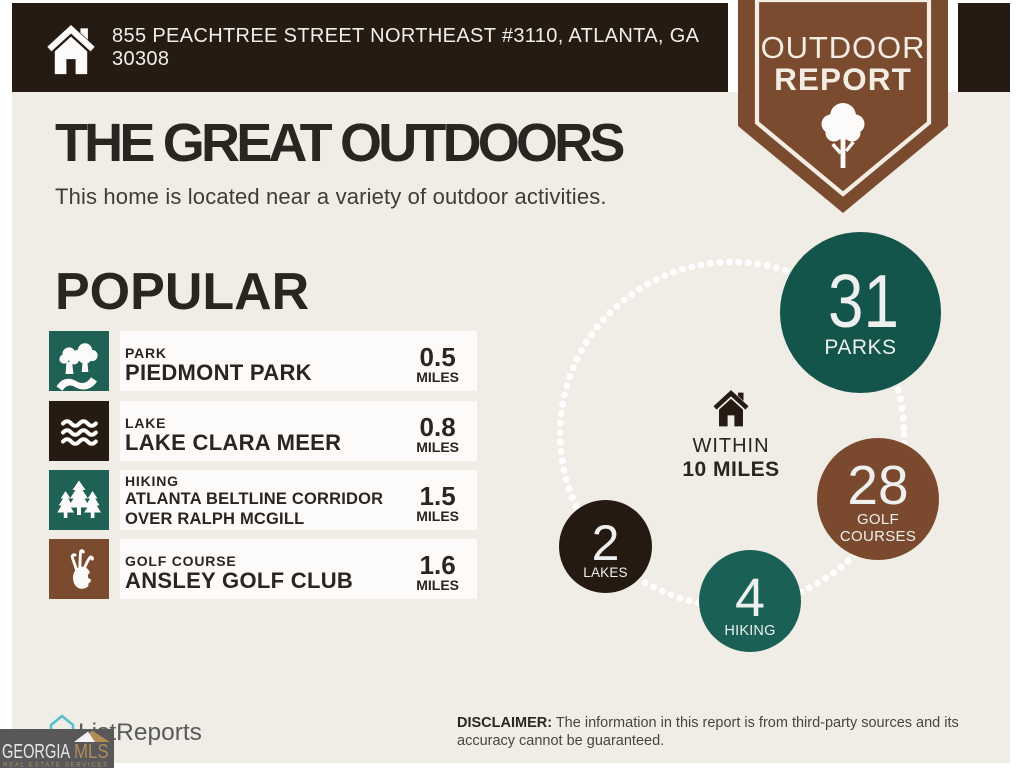 The height and width of the screenshot is (768, 1022). Describe the element at coordinates (36, 751) in the screenshot. I see `svg-text: GEORGIA` at that location.